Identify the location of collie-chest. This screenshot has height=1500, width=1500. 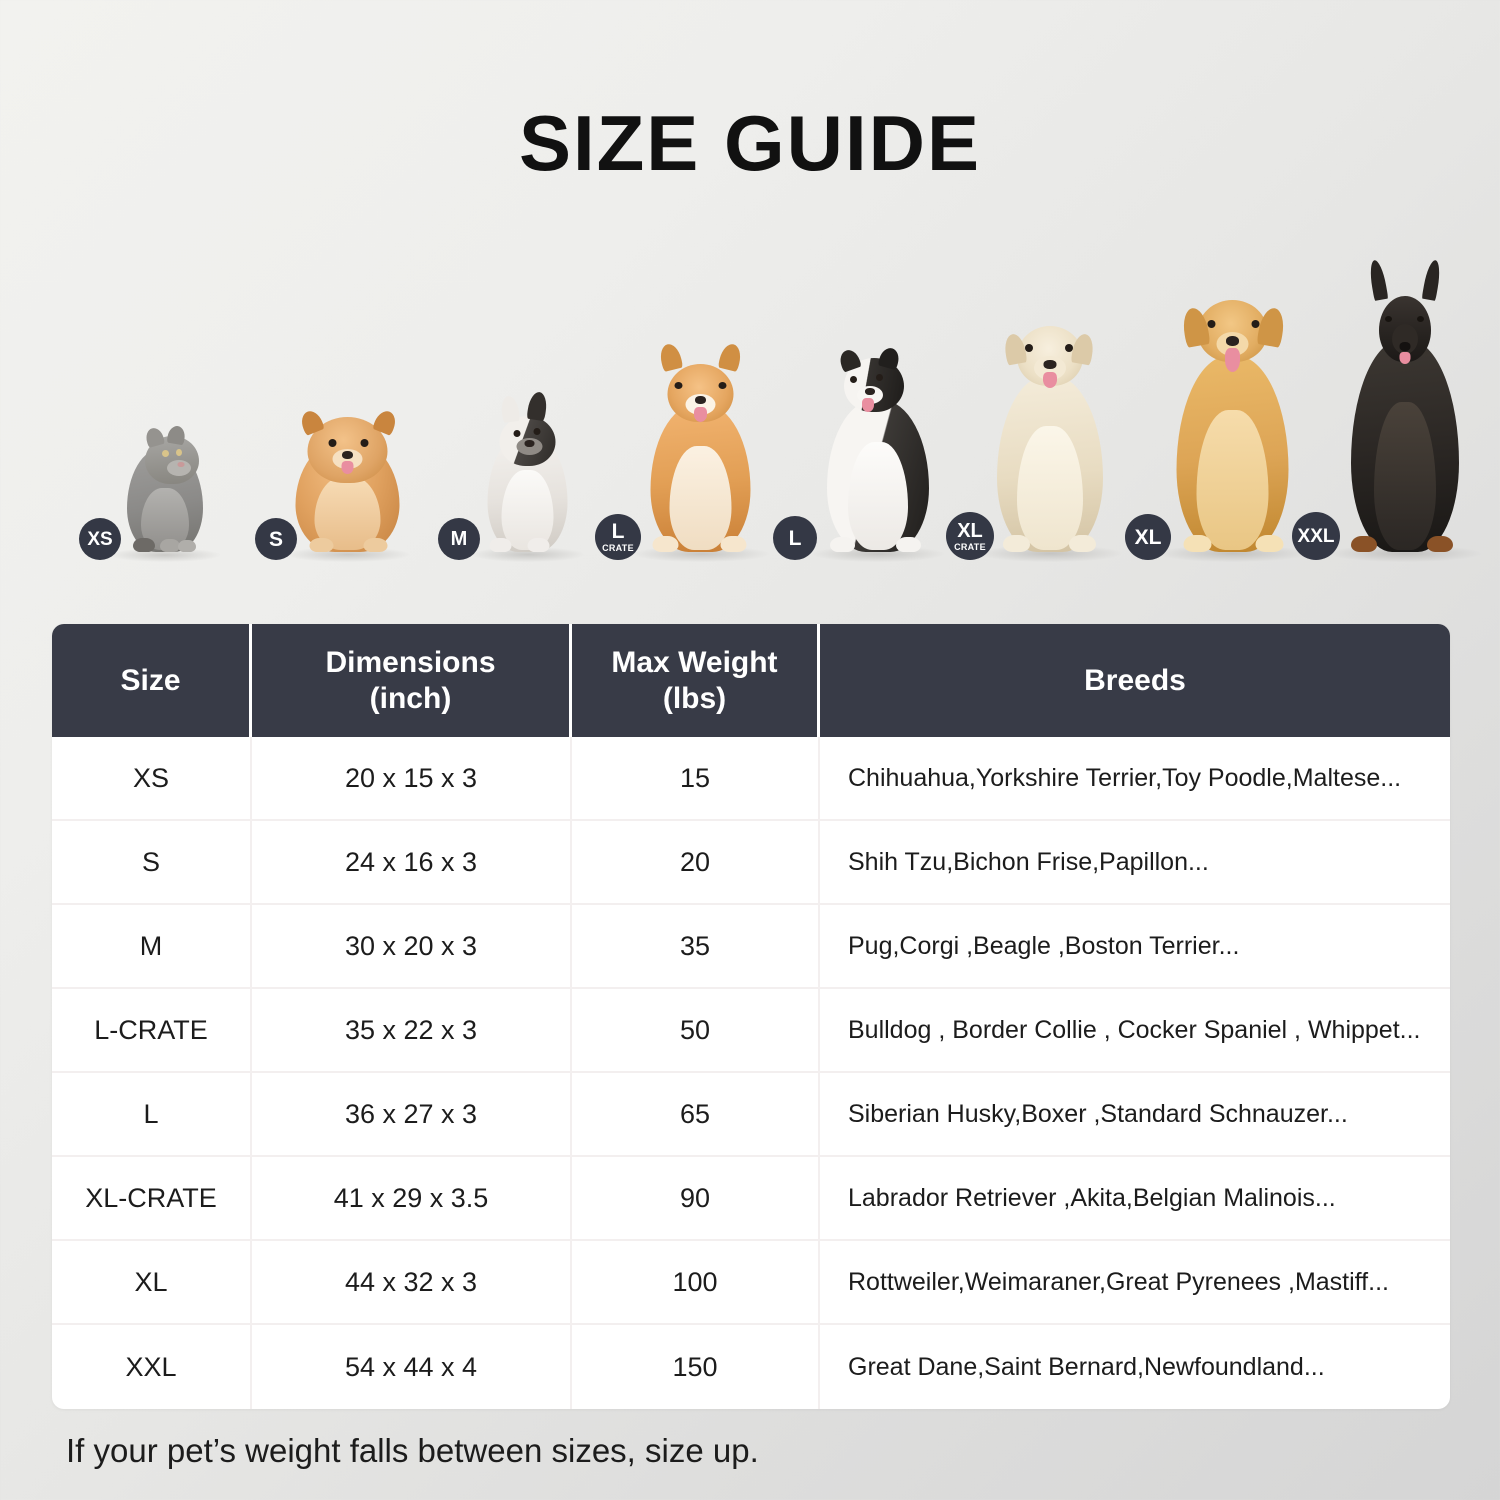
(878, 496).